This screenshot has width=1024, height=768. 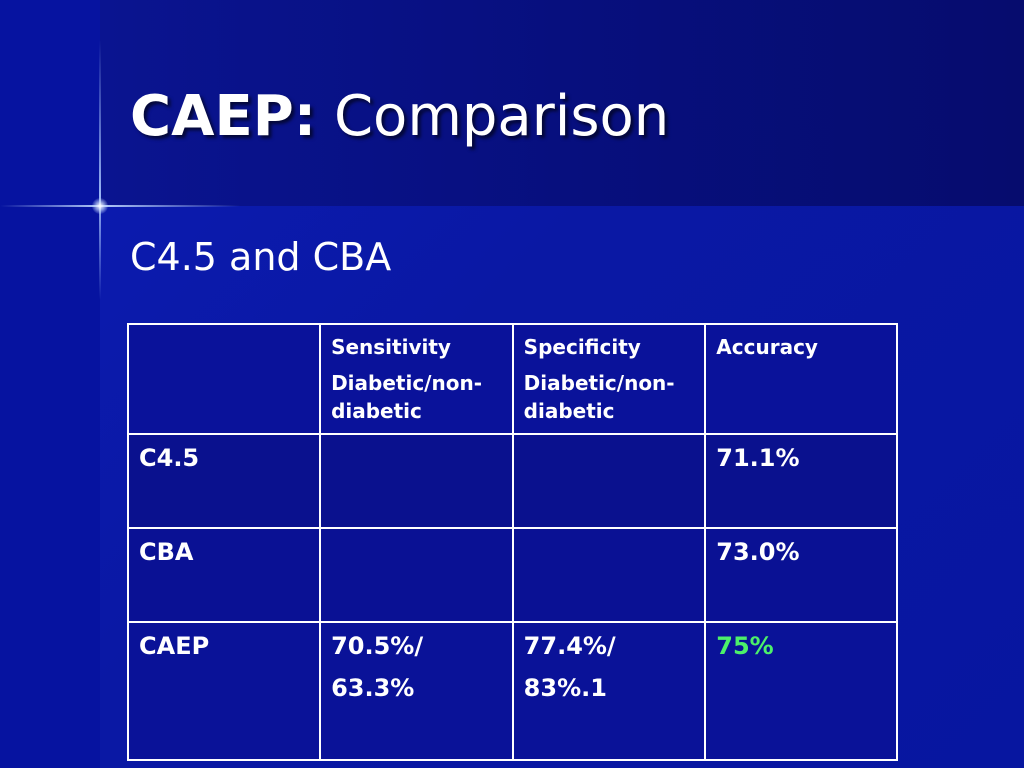 What do you see at coordinates (416, 481) in the screenshot?
I see `cell-c45-sensitivity` at bounding box center [416, 481].